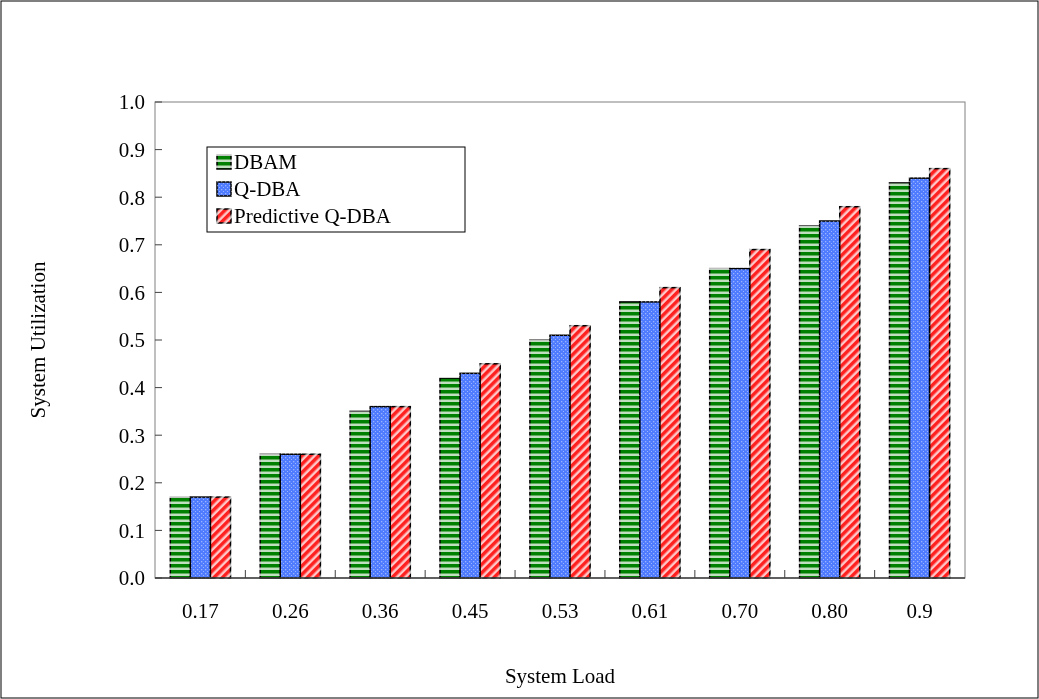 The image size is (1039, 699). What do you see at coordinates (560, 676) in the screenshot?
I see `x-axis-title: System Load` at bounding box center [560, 676].